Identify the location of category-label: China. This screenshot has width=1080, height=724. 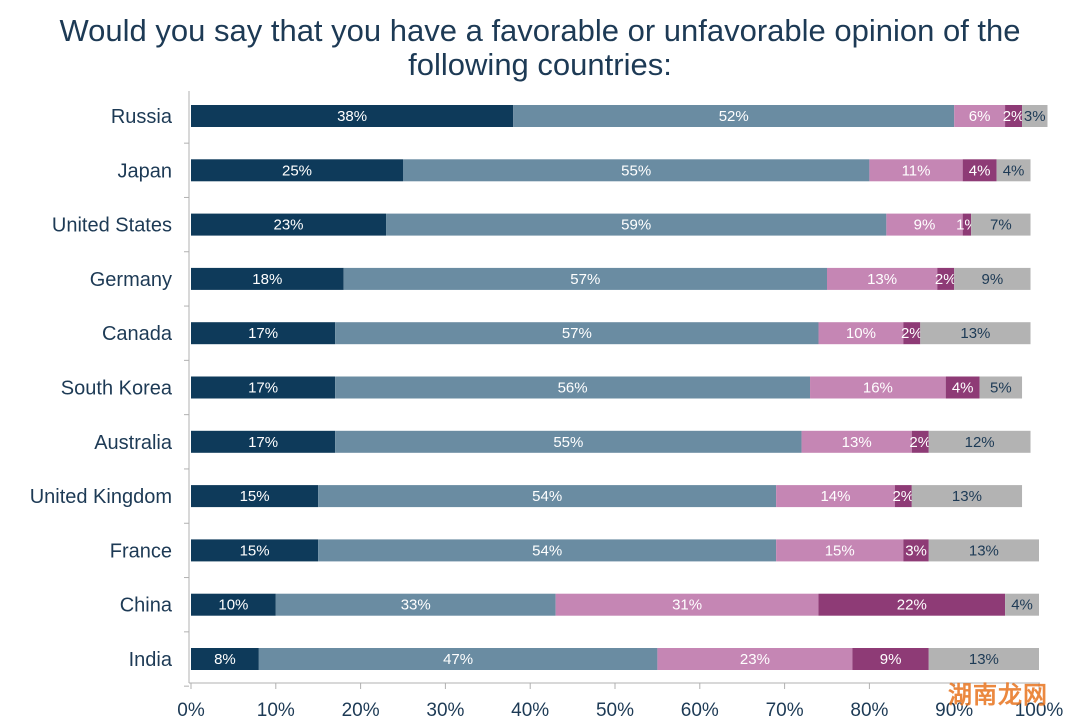
(146, 606).